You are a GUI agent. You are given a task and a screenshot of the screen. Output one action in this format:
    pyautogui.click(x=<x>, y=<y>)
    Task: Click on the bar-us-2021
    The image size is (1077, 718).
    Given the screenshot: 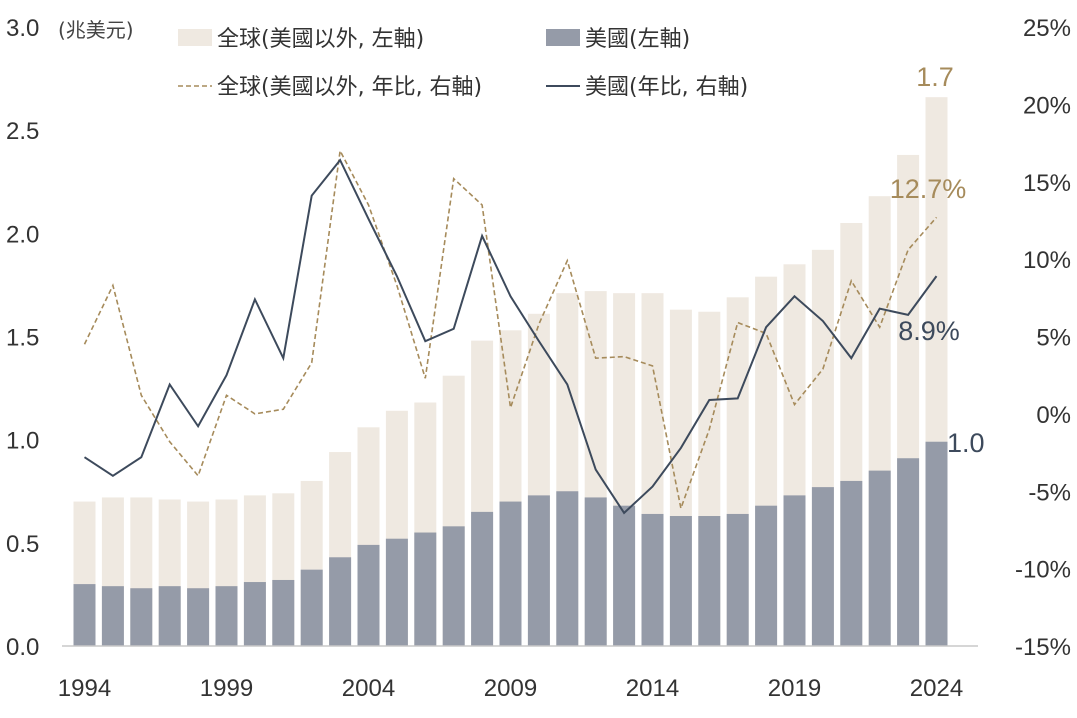 What is the action you would take?
    pyautogui.click(x=851, y=563)
    